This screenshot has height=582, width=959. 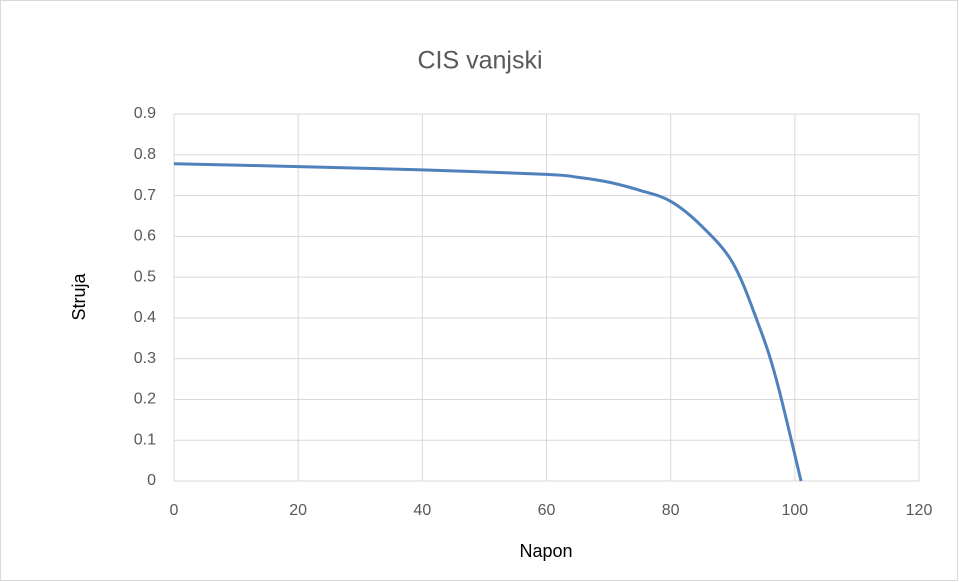 I want to click on y-tick-label: 0.5, so click(x=145, y=276).